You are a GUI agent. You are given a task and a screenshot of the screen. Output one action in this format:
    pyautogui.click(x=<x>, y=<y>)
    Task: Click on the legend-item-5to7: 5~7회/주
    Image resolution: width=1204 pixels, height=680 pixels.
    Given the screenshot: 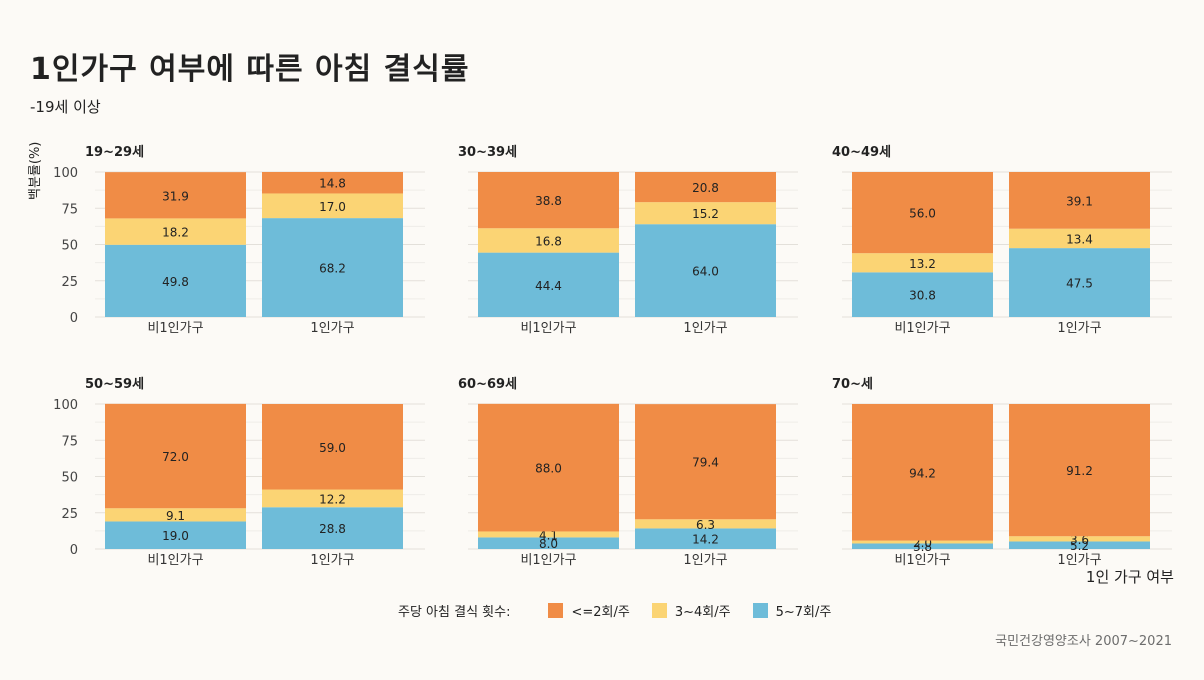 What is the action you would take?
    pyautogui.click(x=792, y=610)
    